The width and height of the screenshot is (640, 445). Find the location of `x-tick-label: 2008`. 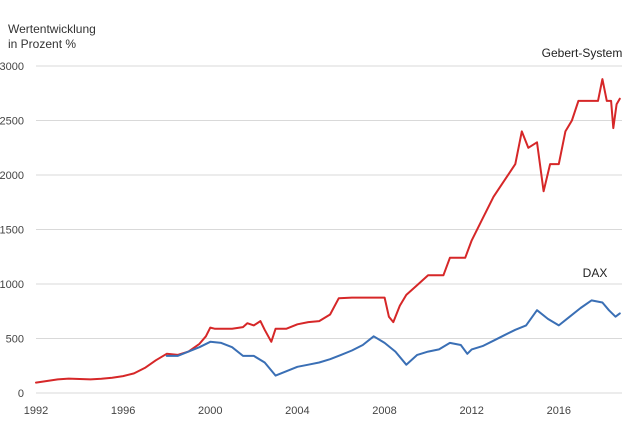

x-tick-label: 2008 is located at coordinates (384, 411).